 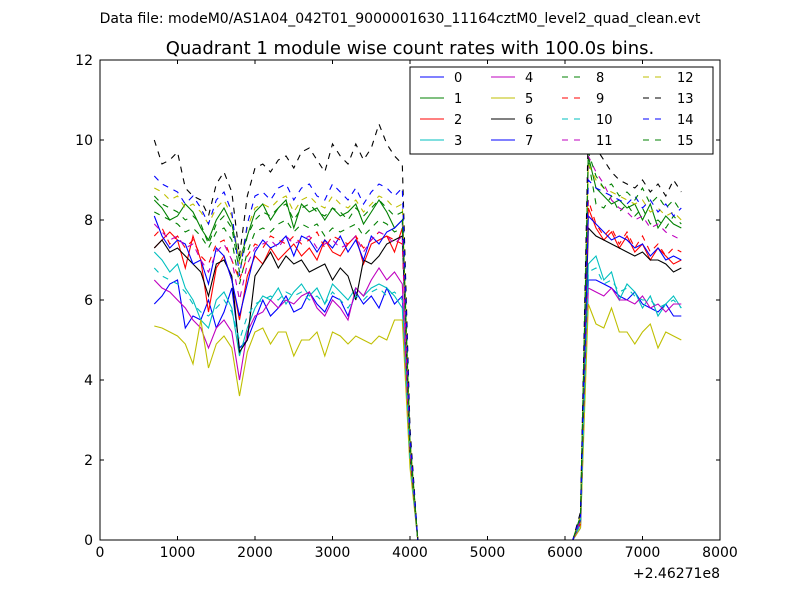 What do you see at coordinates (604, 120) in the screenshot?
I see `legend-label-10: 10` at bounding box center [604, 120].